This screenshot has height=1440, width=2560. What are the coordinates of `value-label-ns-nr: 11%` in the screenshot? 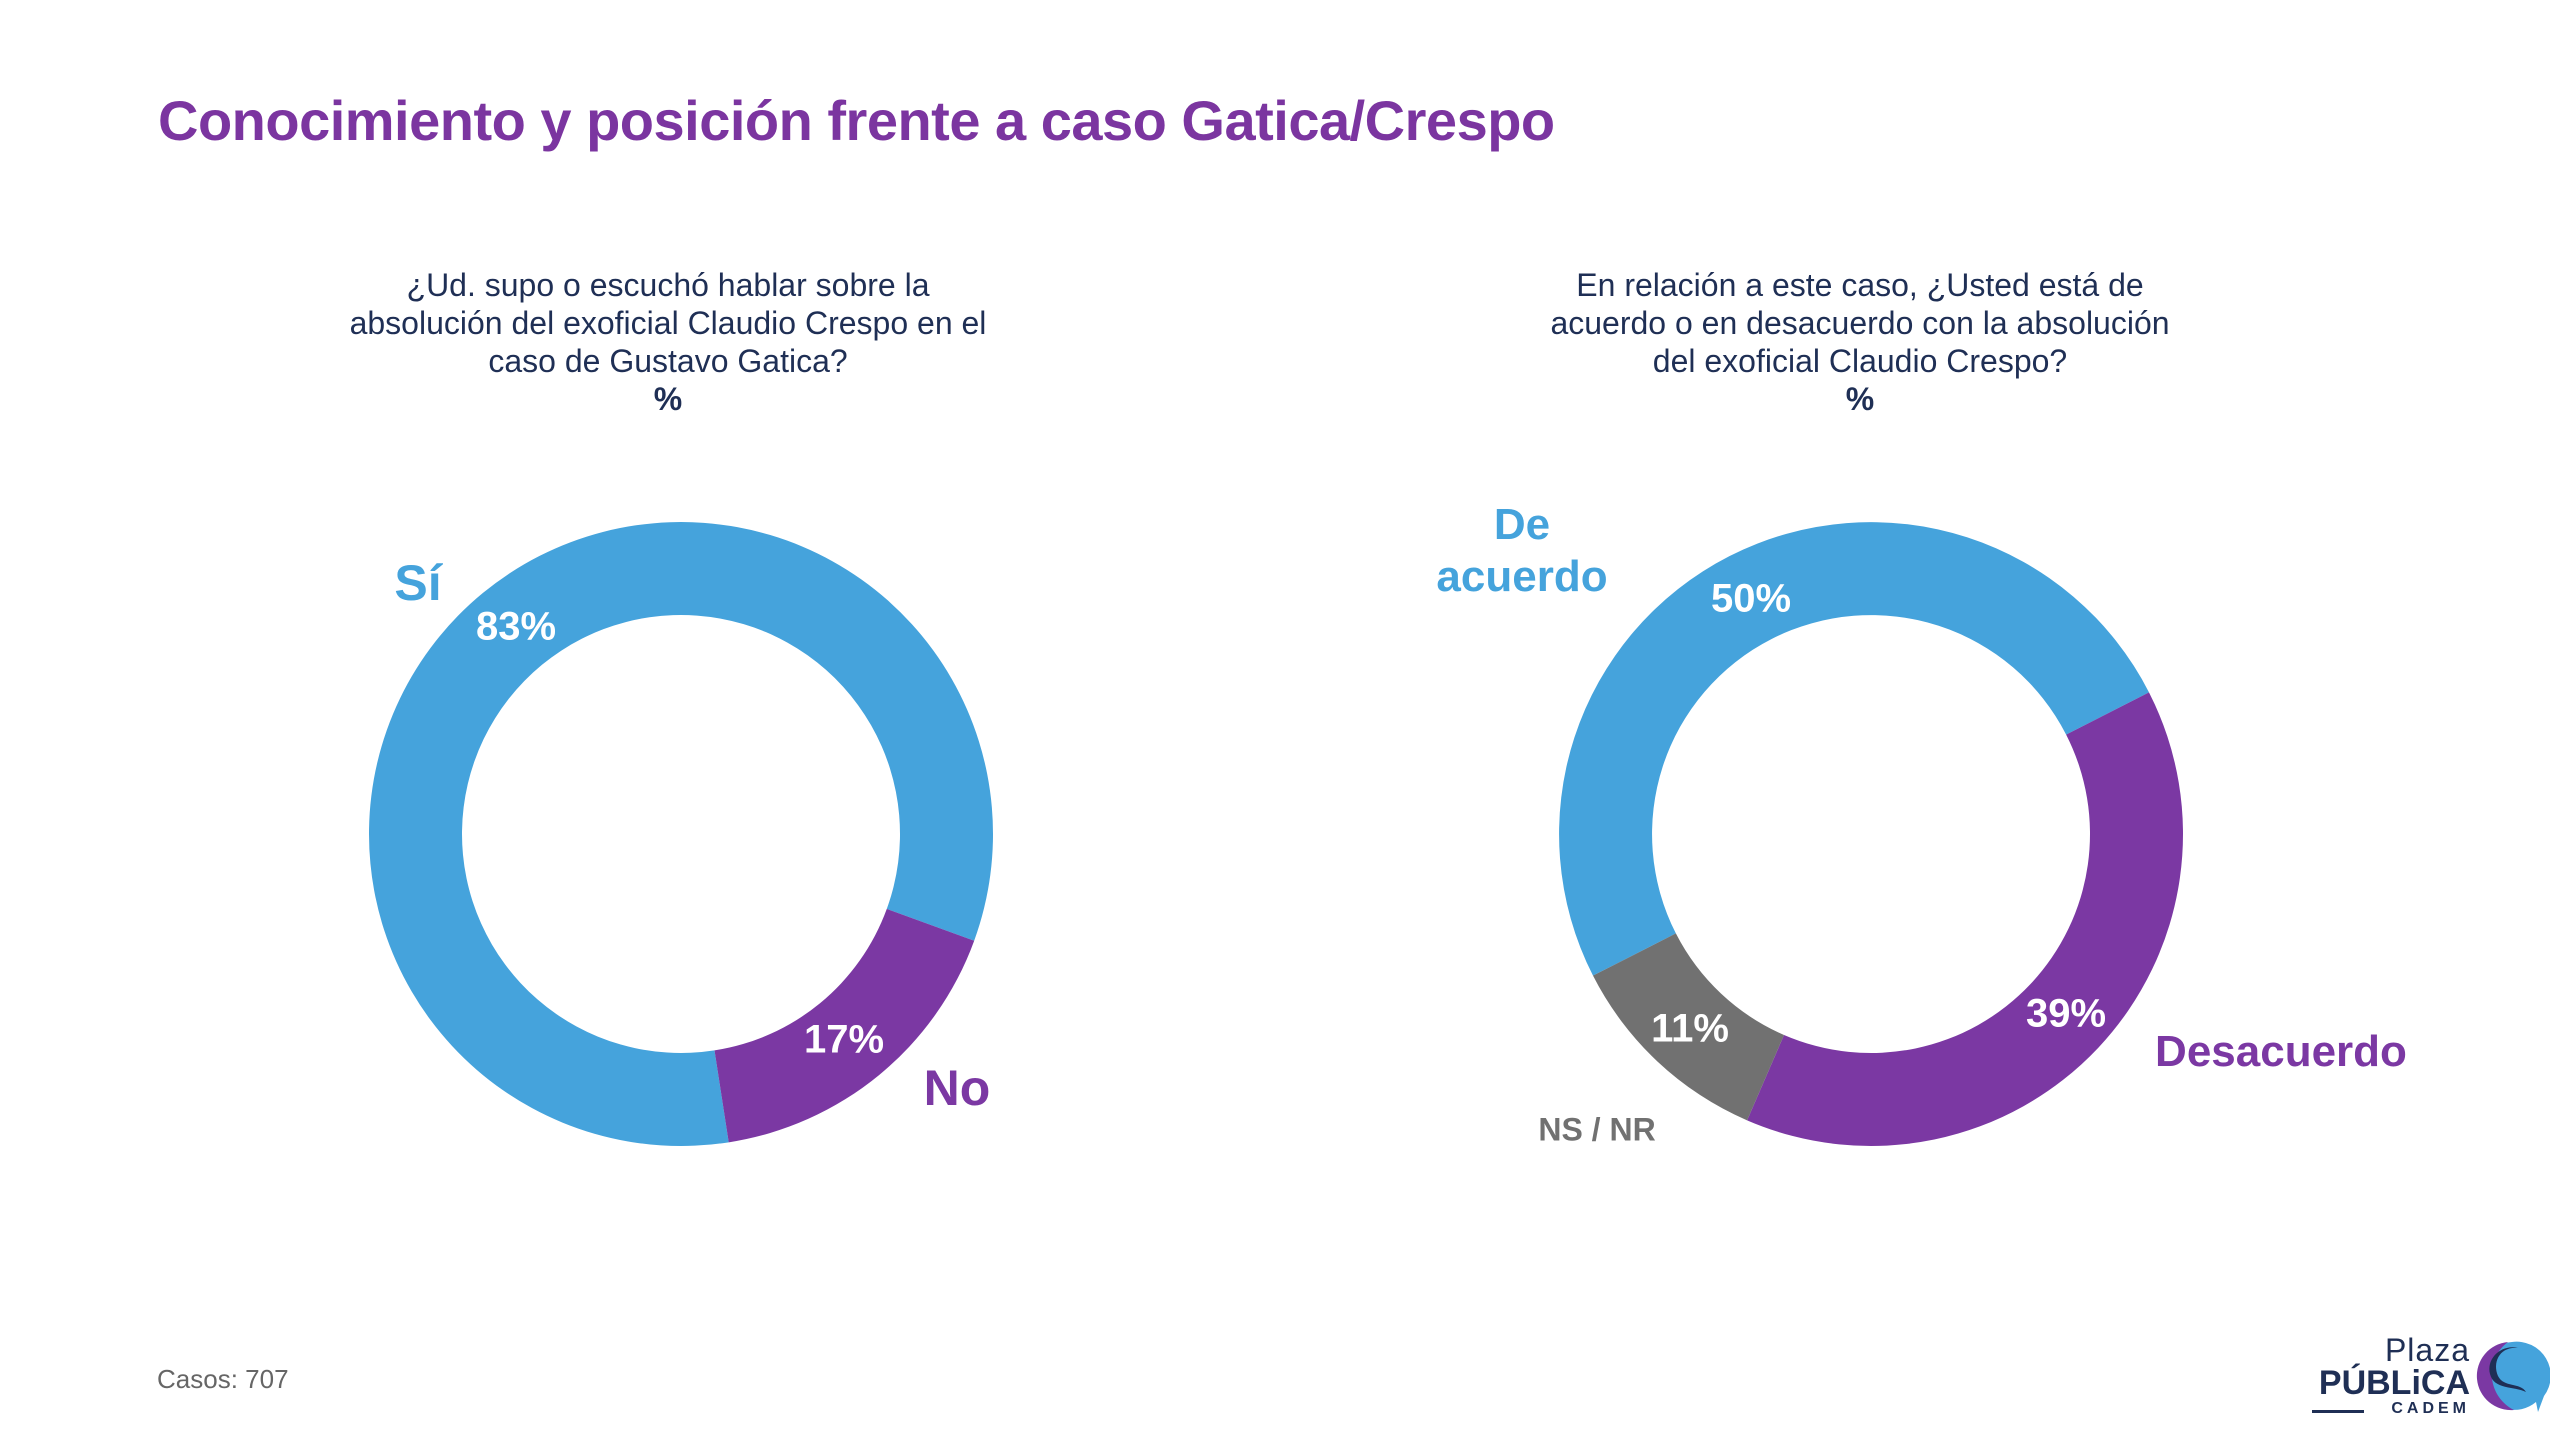 It's located at (1690, 1028).